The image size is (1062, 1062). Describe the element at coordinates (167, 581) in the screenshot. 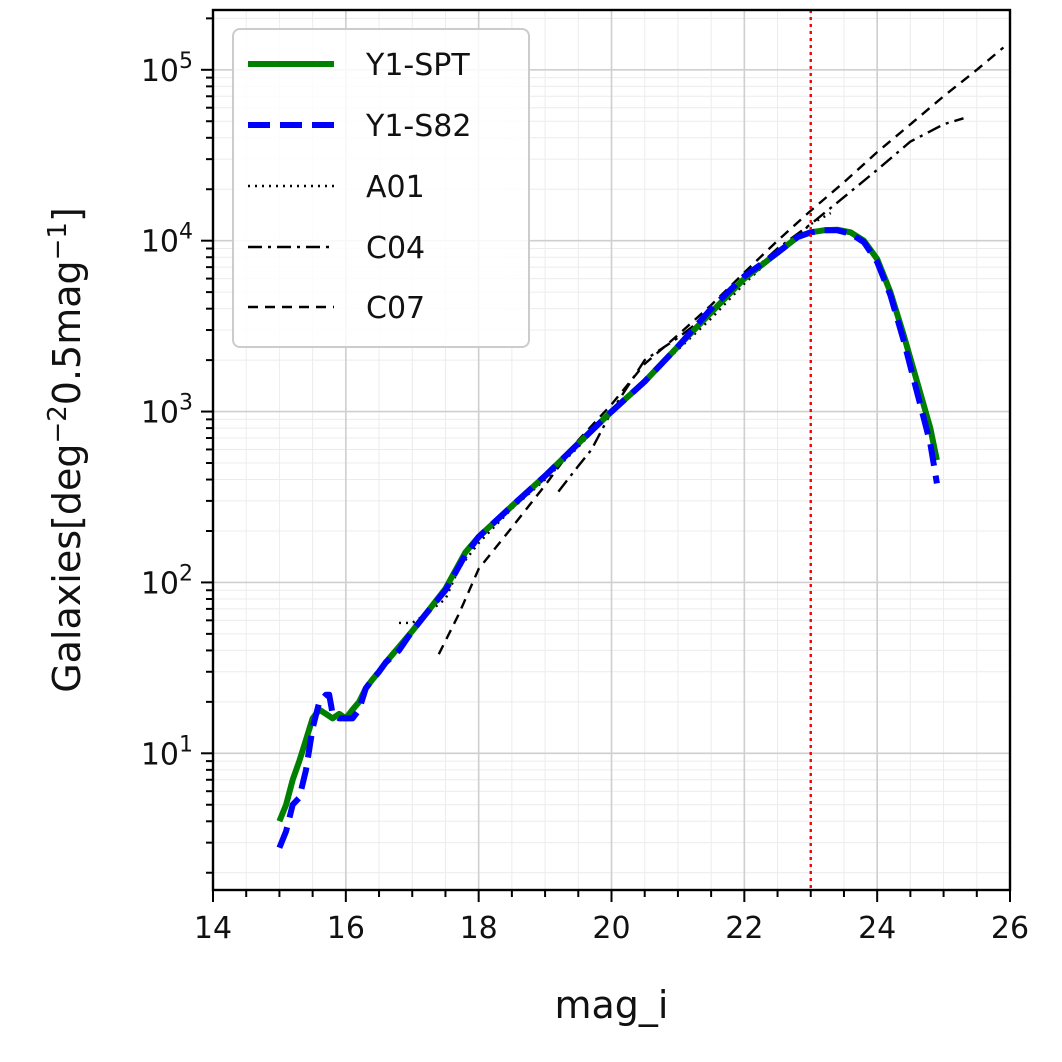

I see `y-tick-label: 10²` at that location.